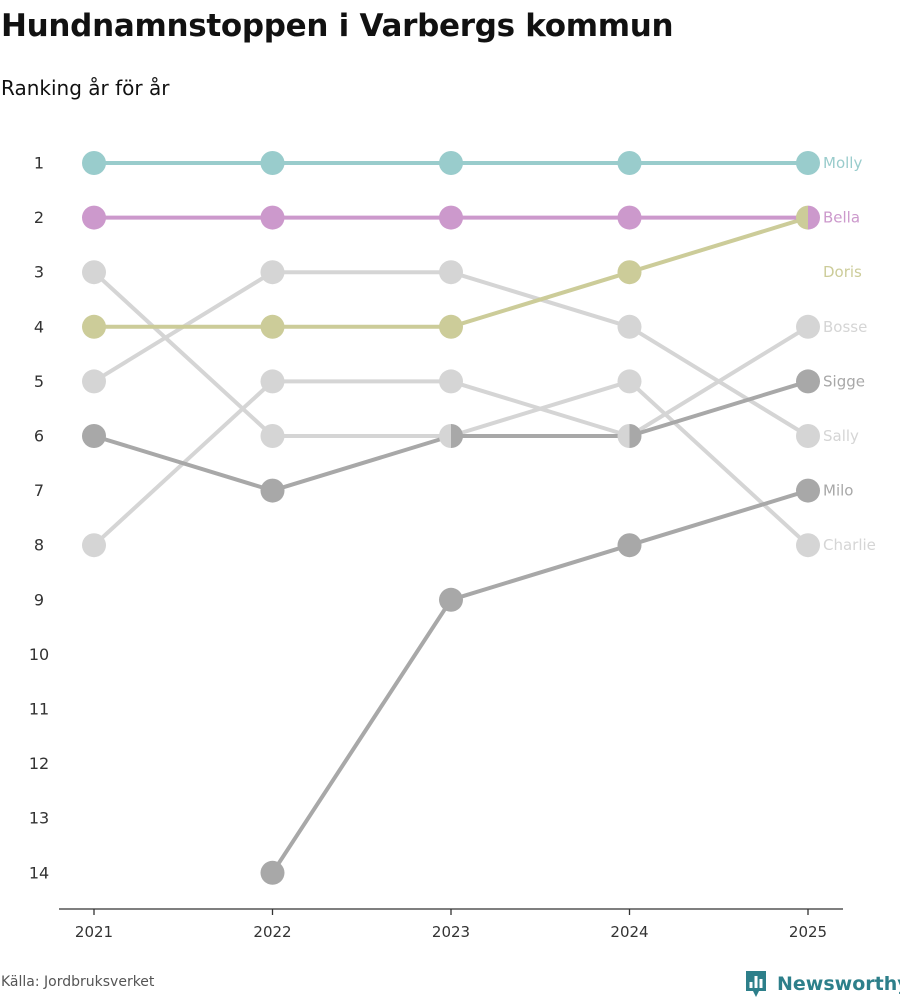 This screenshot has width=900, height=1000. Describe the element at coordinates (85, 88) in the screenshot. I see `chart-subtitle: Ranking år för år` at that location.